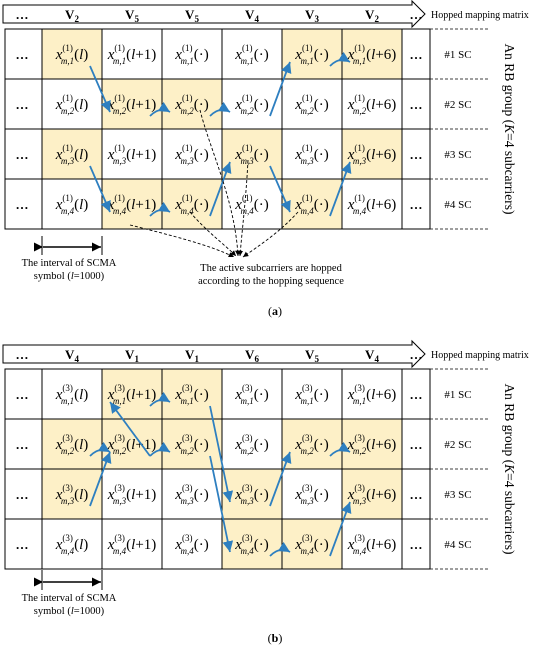  I want to click on symbol-expression: x(3) m,4(l+6), so click(372, 544).